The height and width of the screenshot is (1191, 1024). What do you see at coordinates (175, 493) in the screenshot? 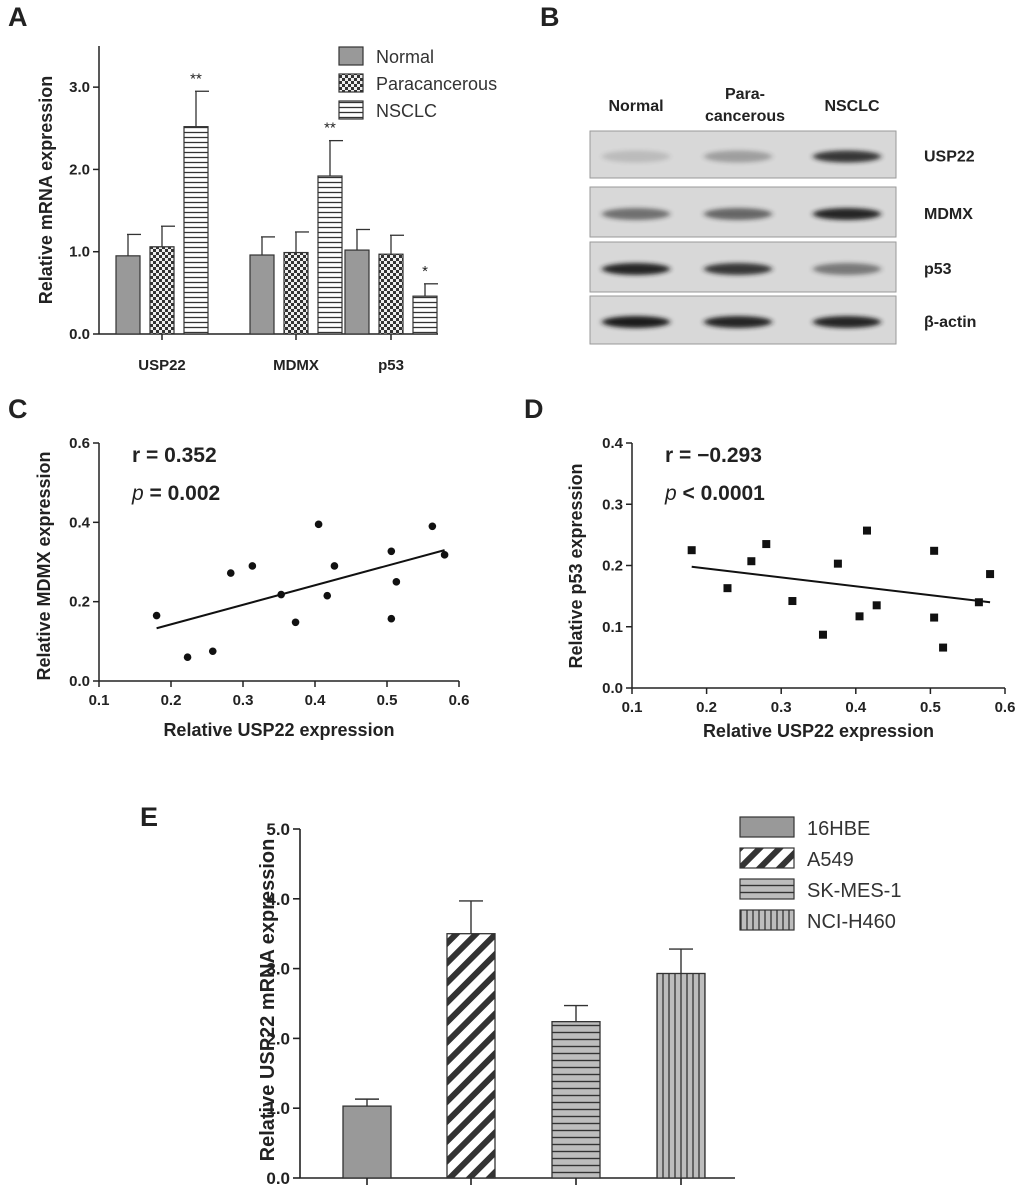
I see `correlation-p: p = 0.002` at bounding box center [175, 493].